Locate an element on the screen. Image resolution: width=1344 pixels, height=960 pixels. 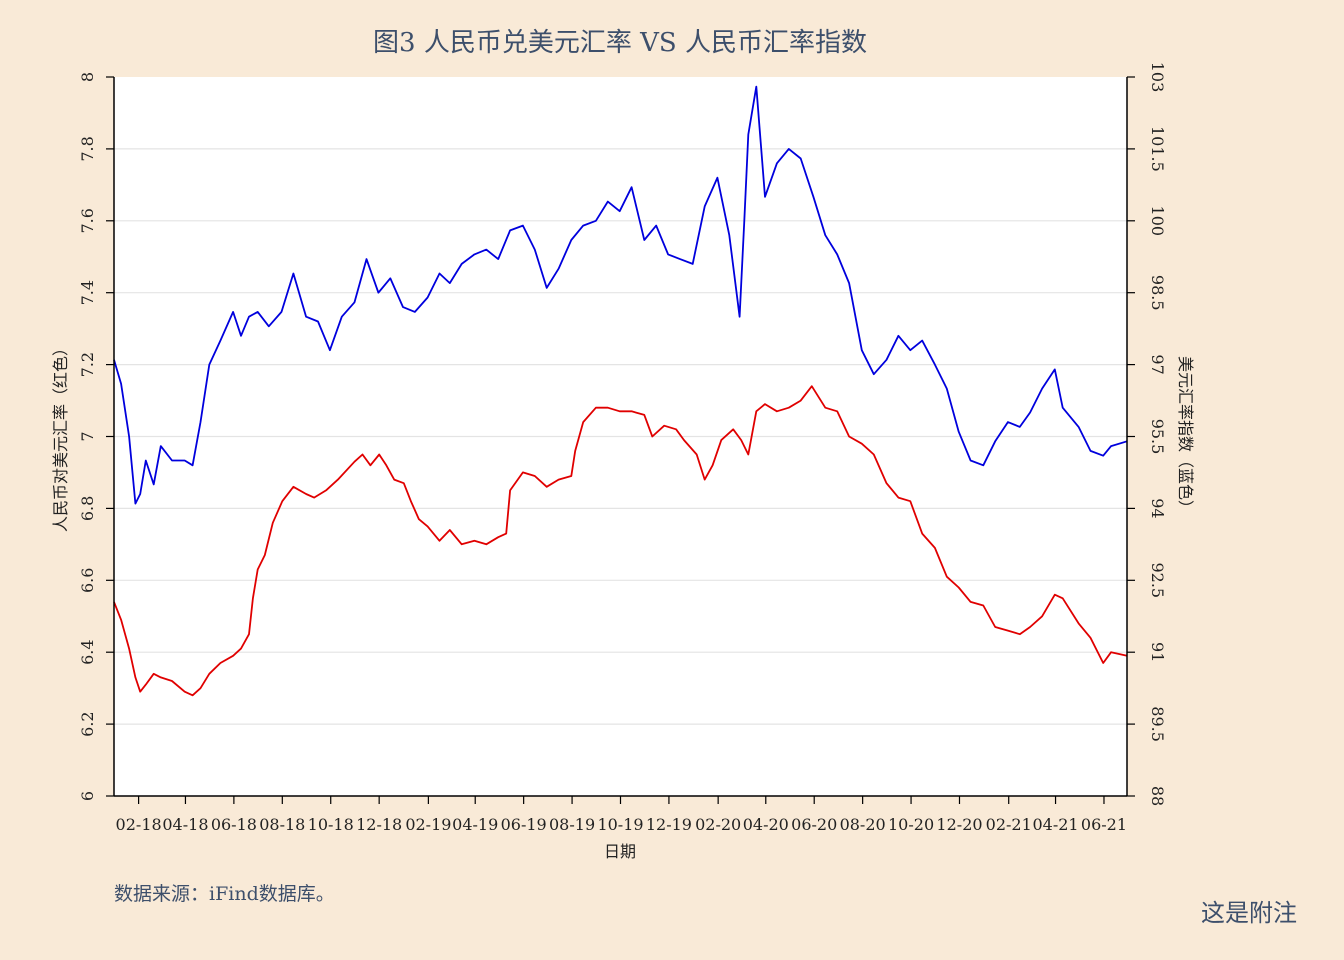
right-tick-label: 98.5 is located at coordinates (1157, 293).